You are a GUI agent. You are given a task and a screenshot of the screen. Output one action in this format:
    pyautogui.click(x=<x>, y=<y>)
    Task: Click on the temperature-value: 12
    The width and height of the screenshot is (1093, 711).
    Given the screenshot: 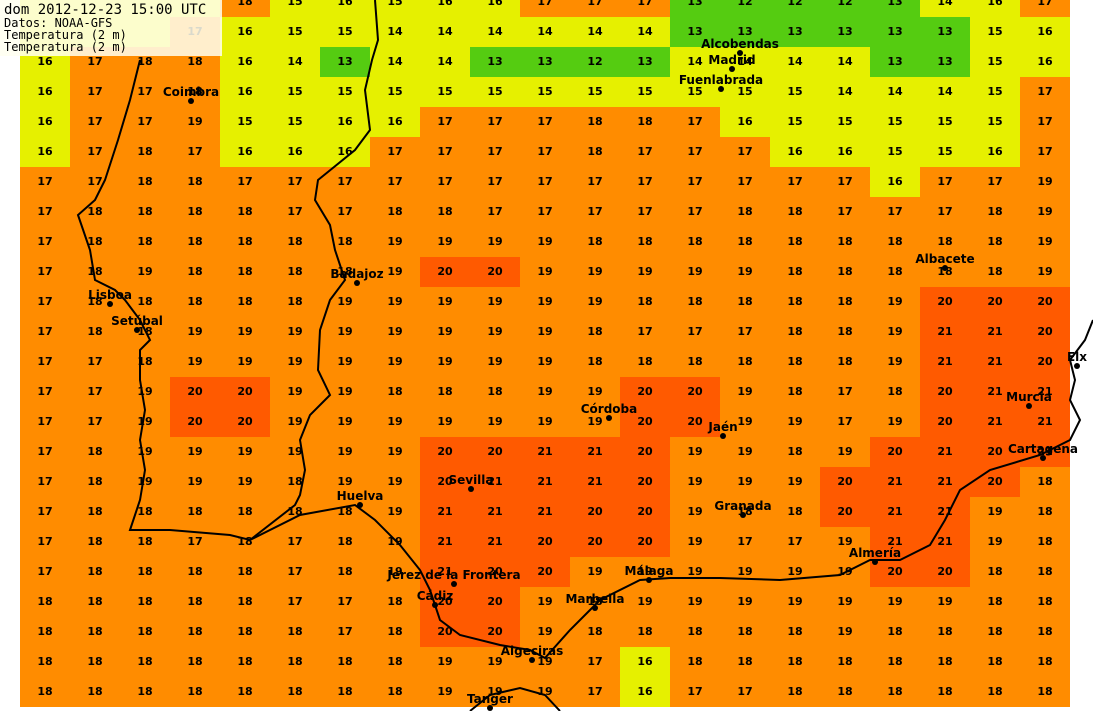 What is the action you would take?
    pyautogui.click(x=594, y=61)
    